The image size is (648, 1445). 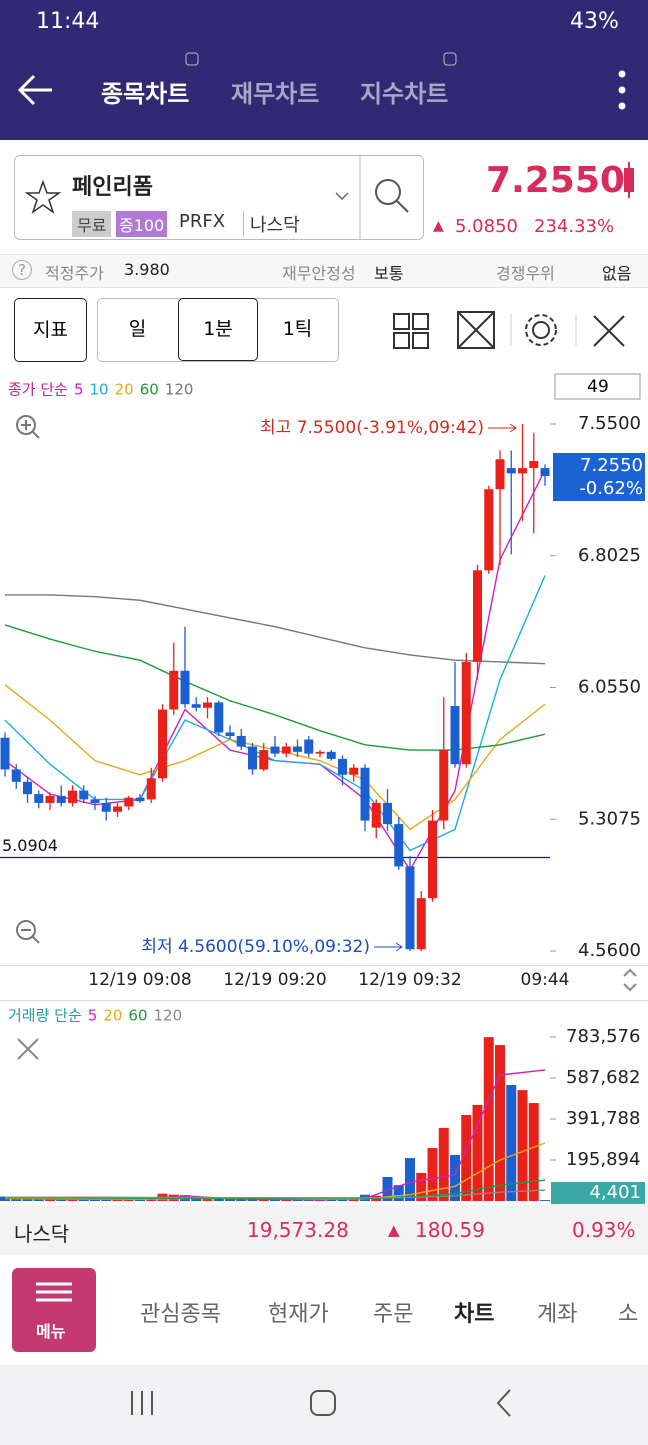 I want to click on nav-tab: 관심종목, so click(x=180, y=1314).